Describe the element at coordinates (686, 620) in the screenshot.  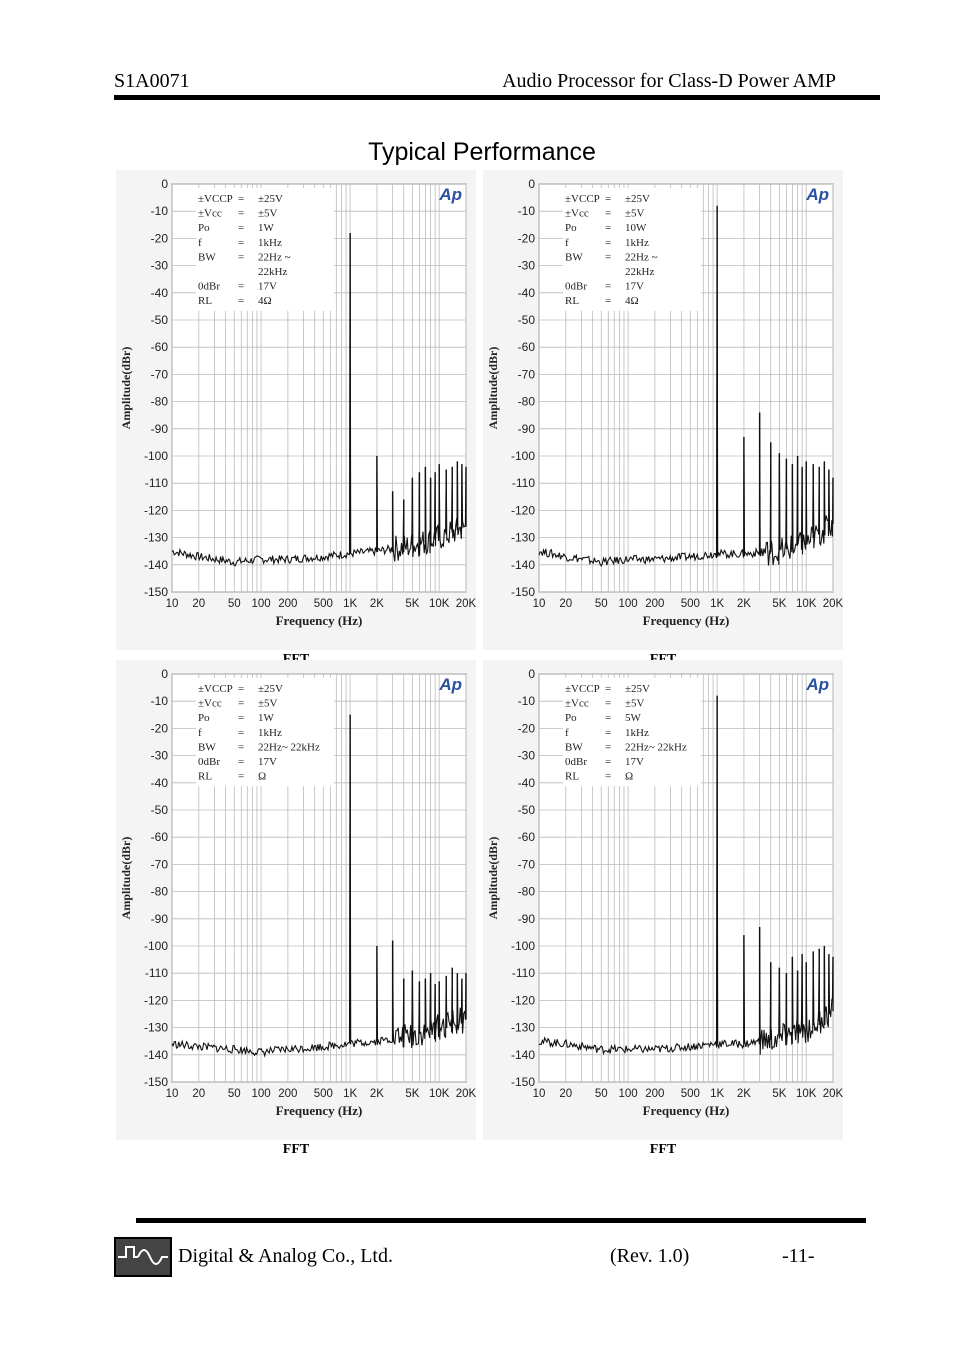
I see `x-axis-label: Frequency (Hz)` at that location.